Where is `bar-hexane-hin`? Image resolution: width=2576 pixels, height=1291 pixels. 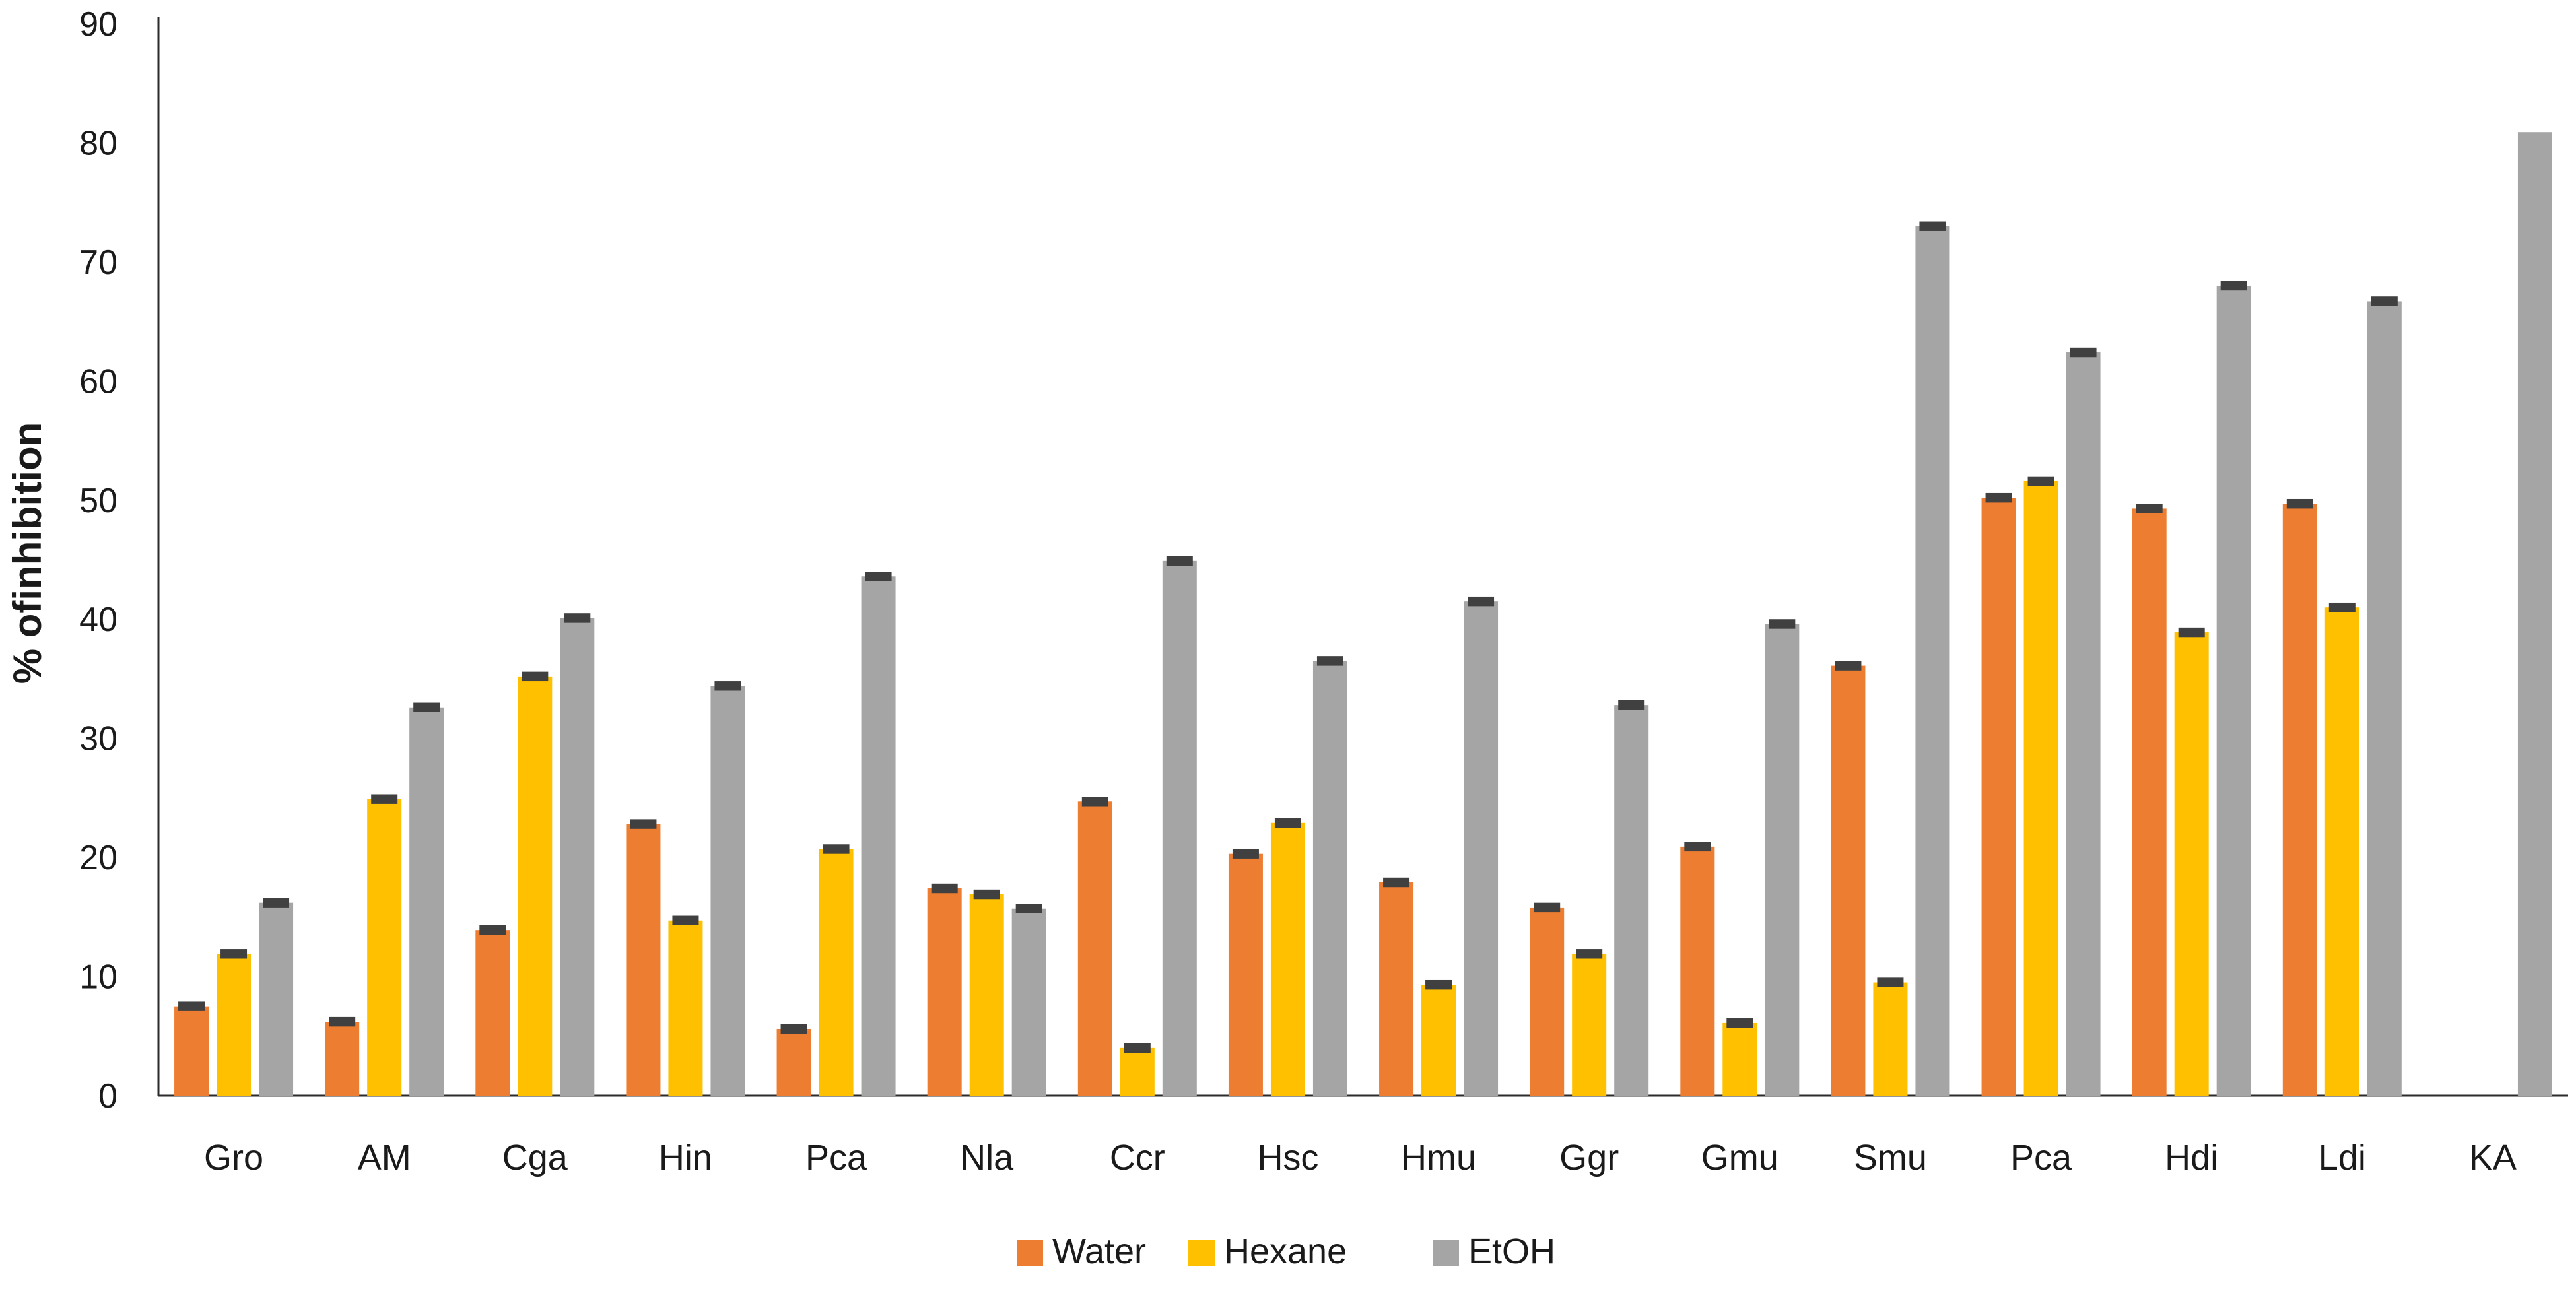
bar-hexane-hin is located at coordinates (685, 1008).